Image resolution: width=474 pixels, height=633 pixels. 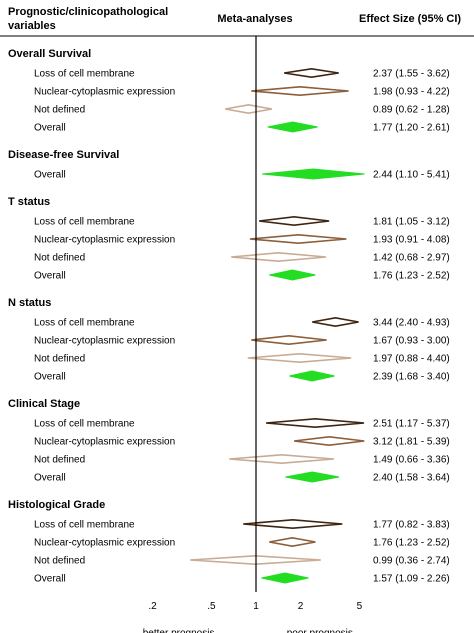 What do you see at coordinates (411, 525) in the screenshot?
I see `effect-size-histological-grade-loss-of-cell-membrane: 1.77 (0.82 - 3.83)` at bounding box center [411, 525].